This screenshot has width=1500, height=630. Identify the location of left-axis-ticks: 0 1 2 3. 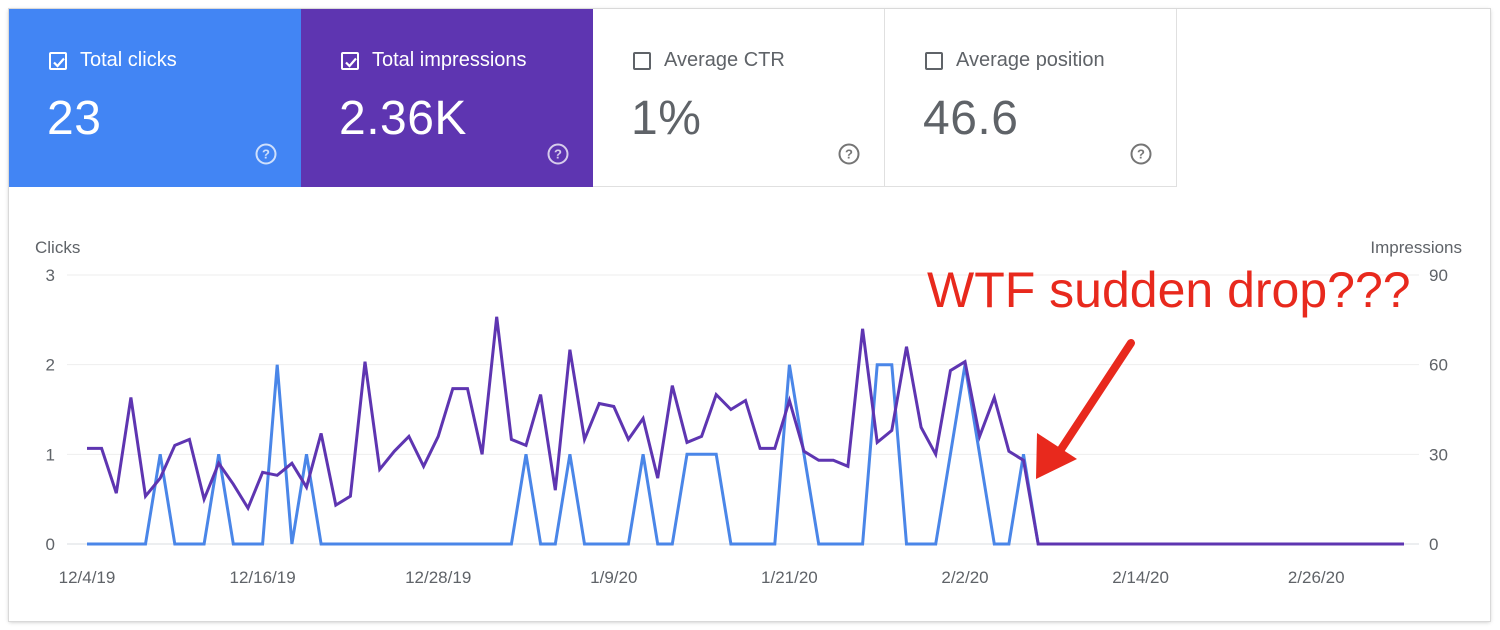
(50, 410).